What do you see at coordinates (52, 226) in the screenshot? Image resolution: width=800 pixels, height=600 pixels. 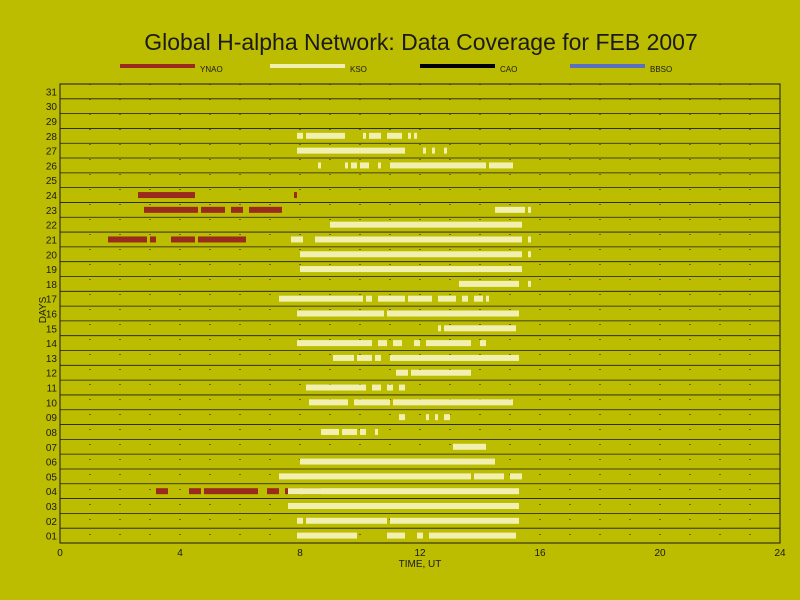 I see `y-tick-label: 22` at bounding box center [52, 226].